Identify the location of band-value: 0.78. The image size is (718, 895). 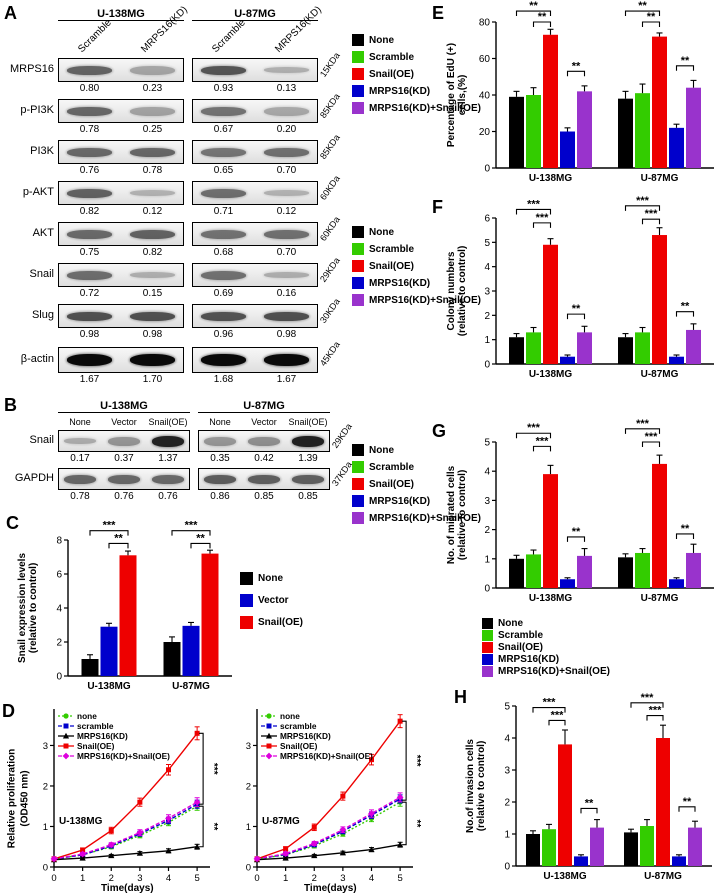
(152, 170).